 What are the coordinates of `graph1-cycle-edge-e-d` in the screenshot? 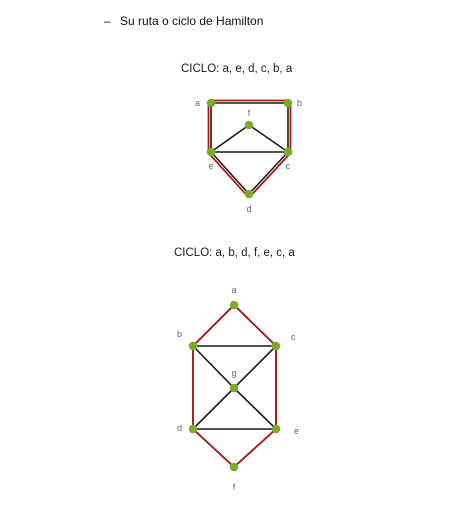 It's located at (228, 175).